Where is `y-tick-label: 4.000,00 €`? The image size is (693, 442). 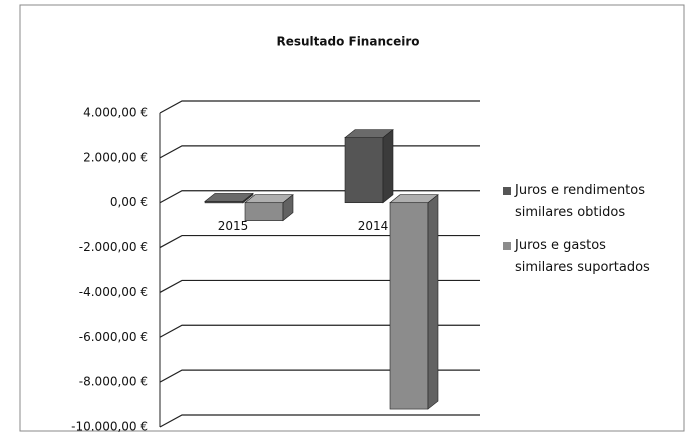
y-tick-label: 4.000,00 € is located at coordinates (115, 113).